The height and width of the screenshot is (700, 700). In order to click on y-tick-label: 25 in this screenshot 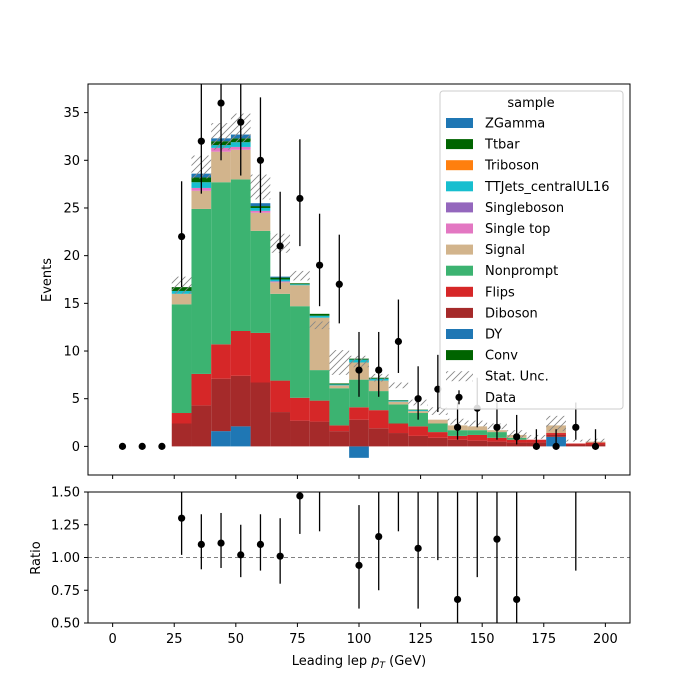, I will do `click(71, 208)`.